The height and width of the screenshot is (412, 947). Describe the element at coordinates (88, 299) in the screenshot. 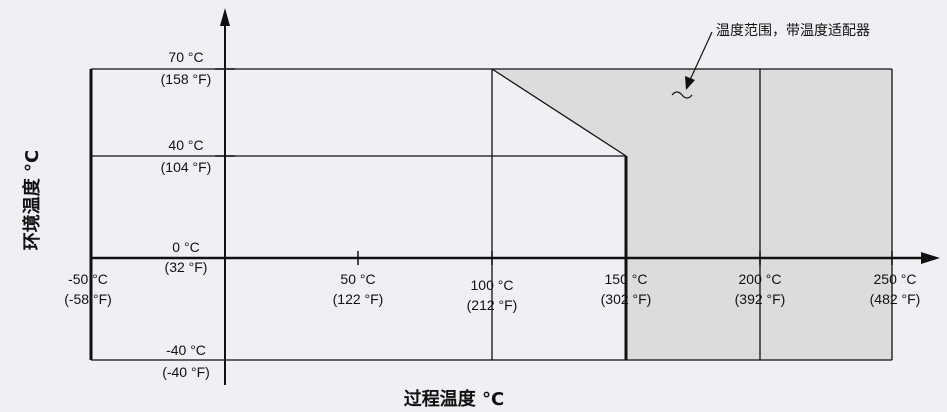

I see `x-tick-label-f: (-58 °F)` at that location.